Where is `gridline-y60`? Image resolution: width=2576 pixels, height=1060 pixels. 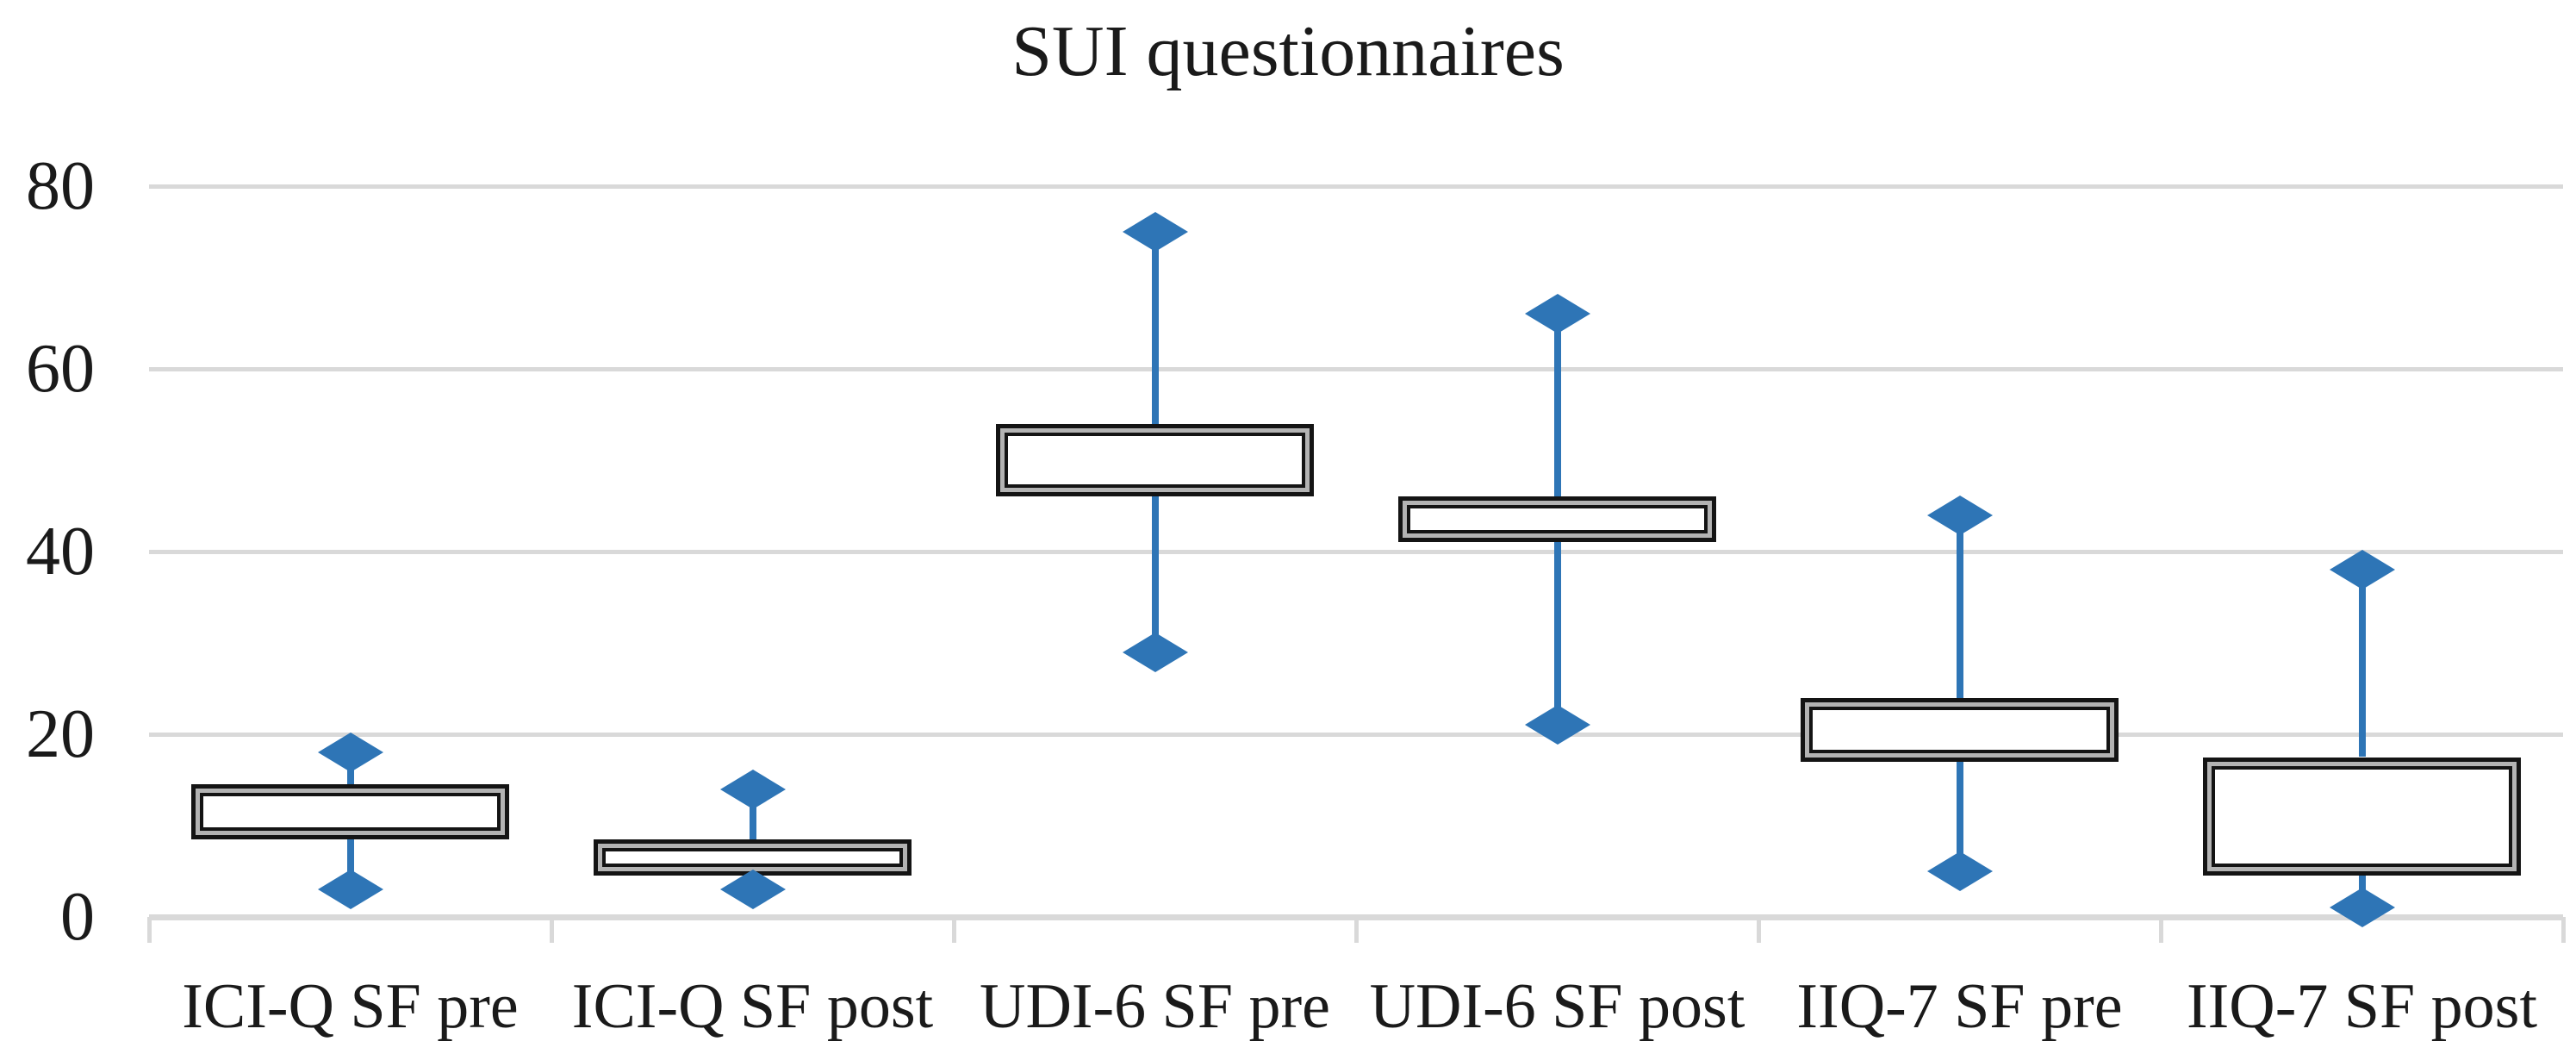
gridline-y60 is located at coordinates (1356, 369).